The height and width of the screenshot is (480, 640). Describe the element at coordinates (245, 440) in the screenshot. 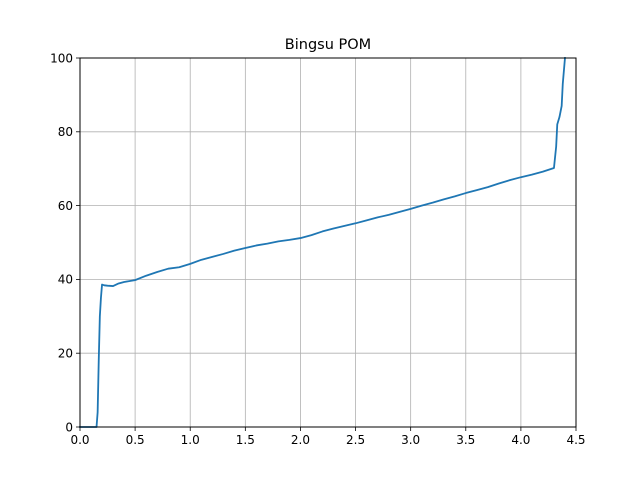

I see `x-tick-label: 1.5` at that location.